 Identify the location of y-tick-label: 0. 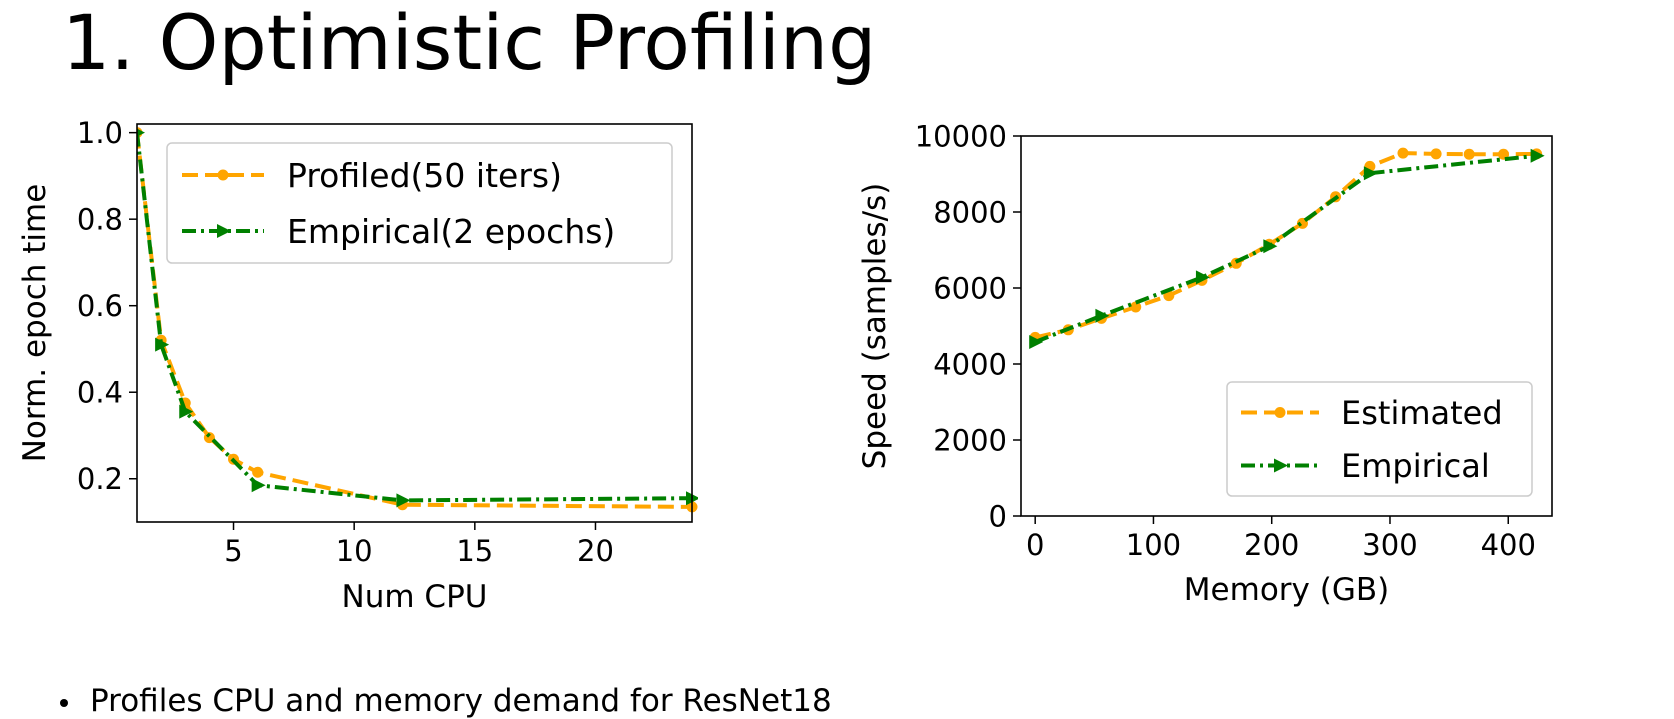
(998, 516).